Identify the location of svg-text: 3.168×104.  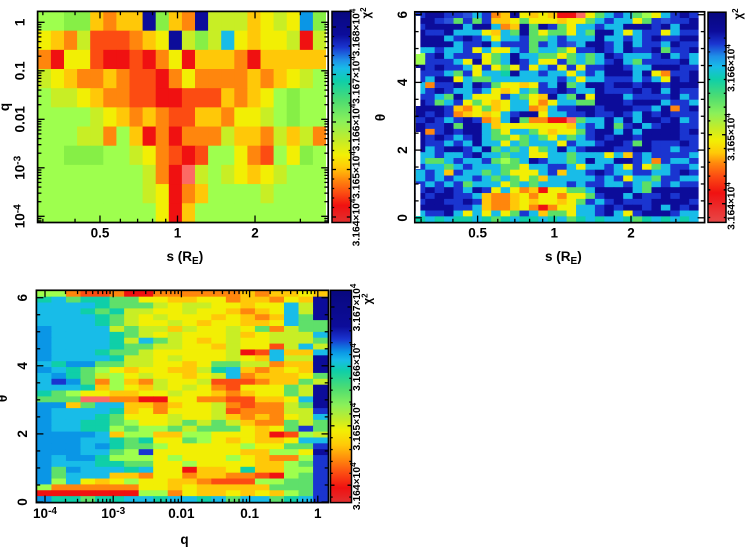
(356, 32).